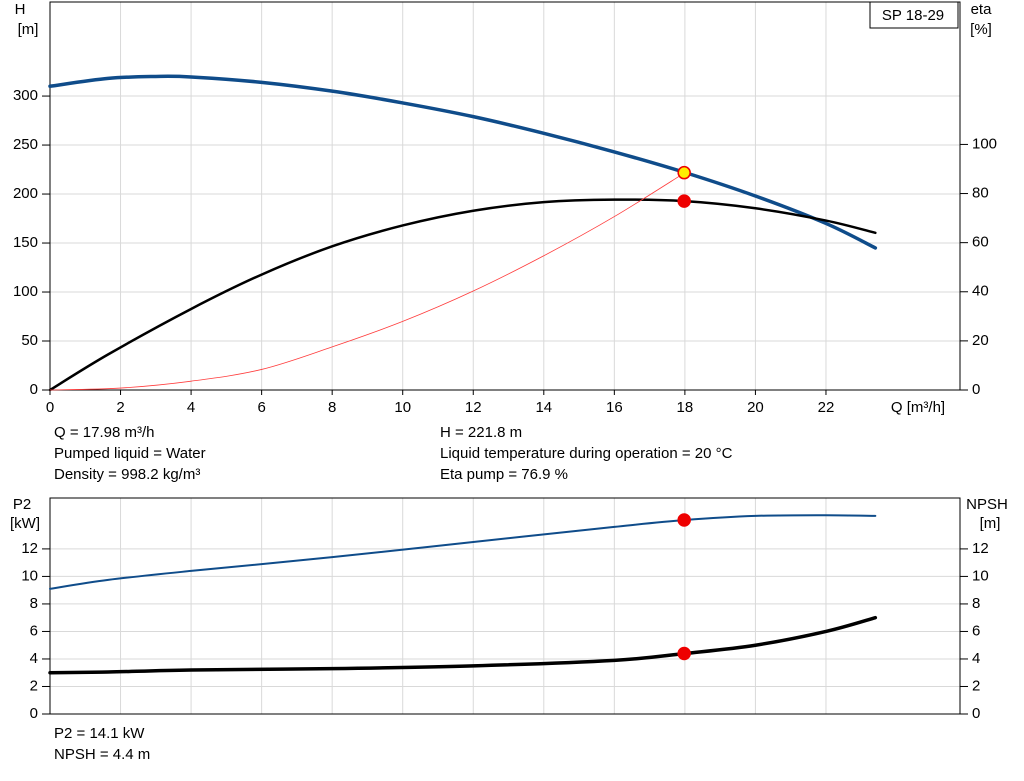  I want to click on x-tick-label: 18, so click(685, 407).